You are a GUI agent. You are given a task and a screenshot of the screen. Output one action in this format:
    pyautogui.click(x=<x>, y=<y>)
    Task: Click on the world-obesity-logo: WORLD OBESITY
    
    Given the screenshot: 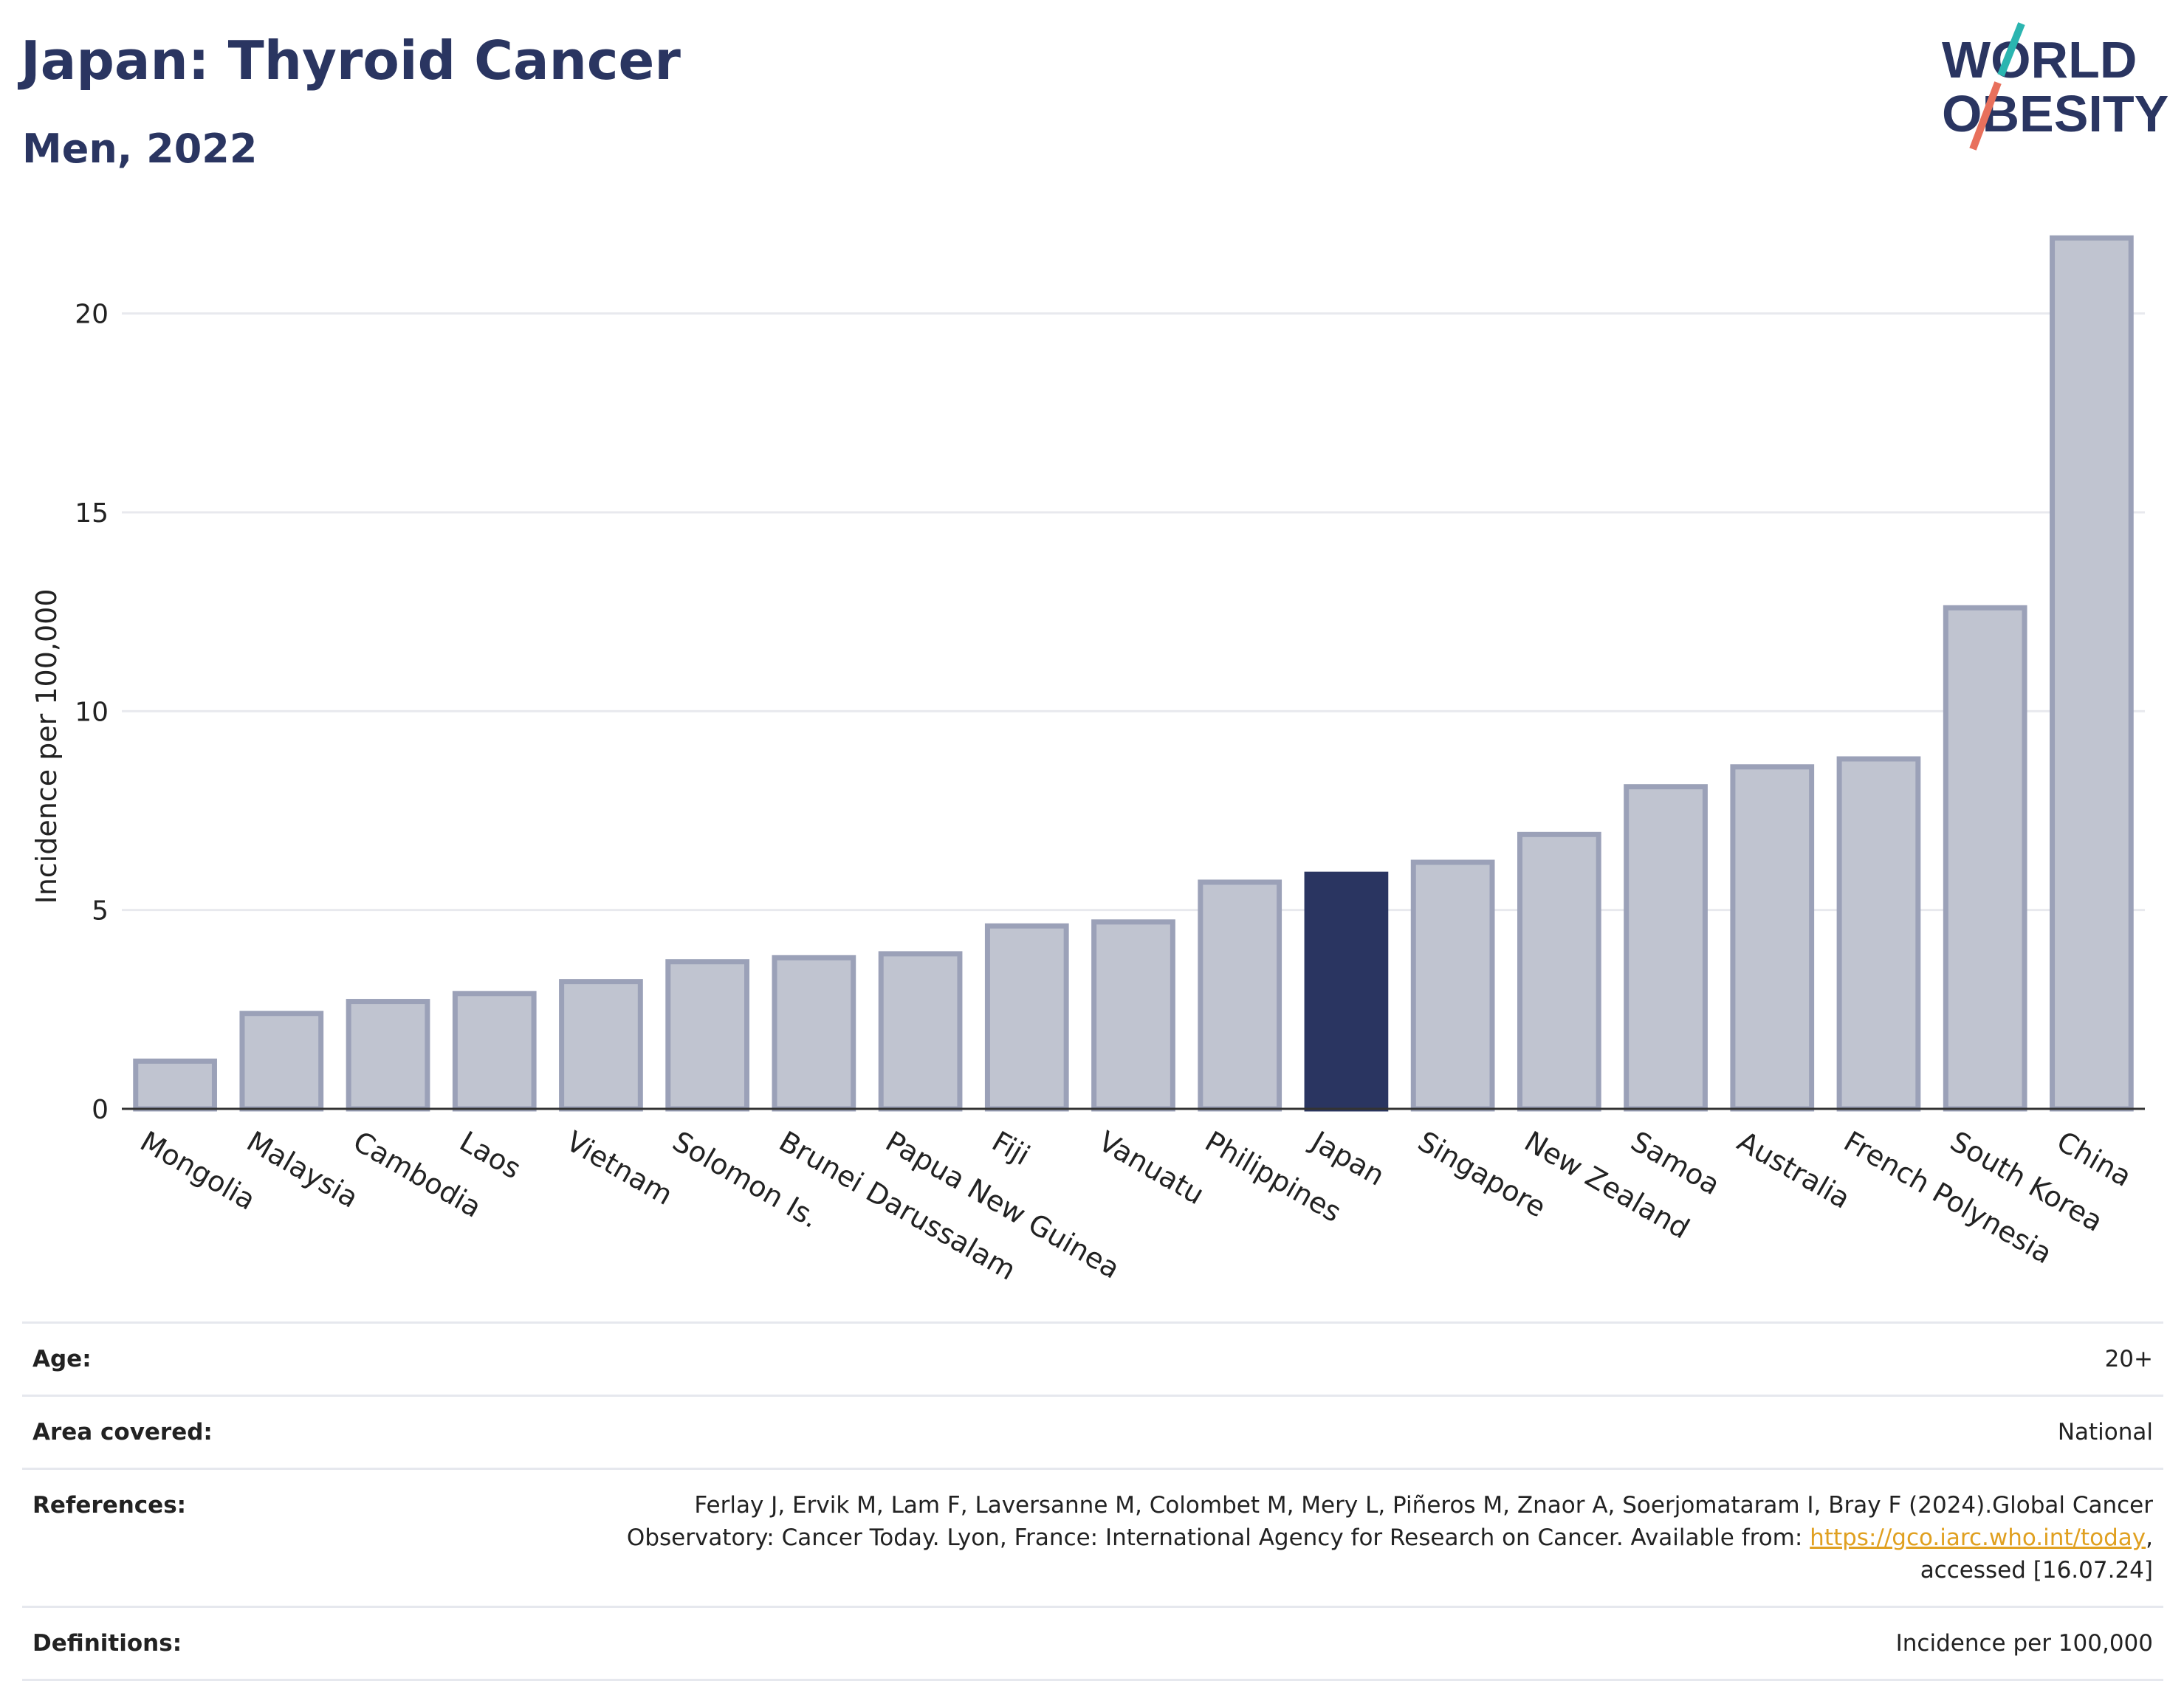 What is the action you would take?
    pyautogui.click(x=2055, y=86)
    